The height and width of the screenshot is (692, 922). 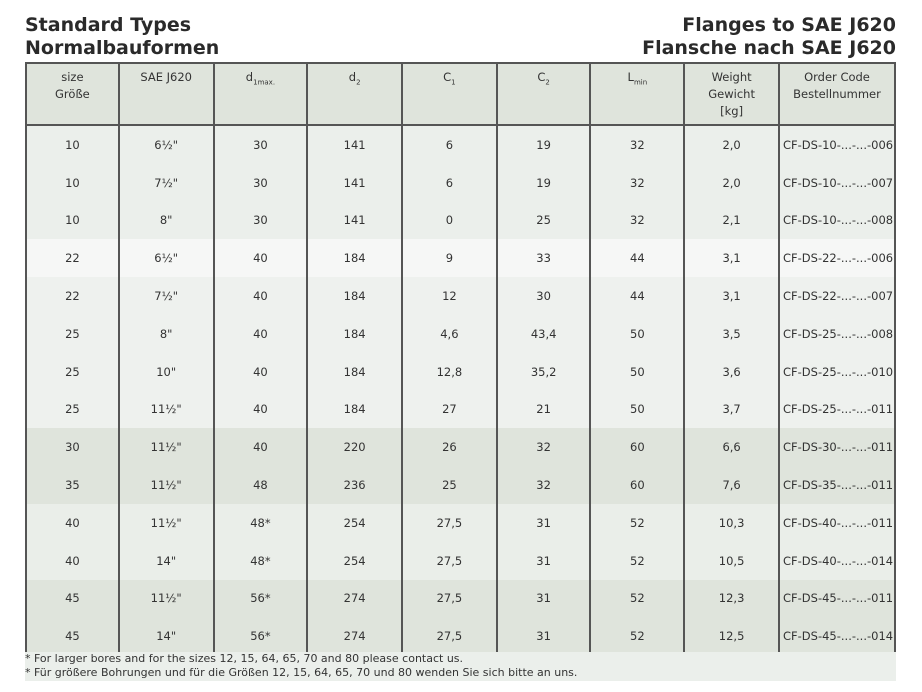 I want to click on header-sae: SAE J620, so click(x=166, y=94).